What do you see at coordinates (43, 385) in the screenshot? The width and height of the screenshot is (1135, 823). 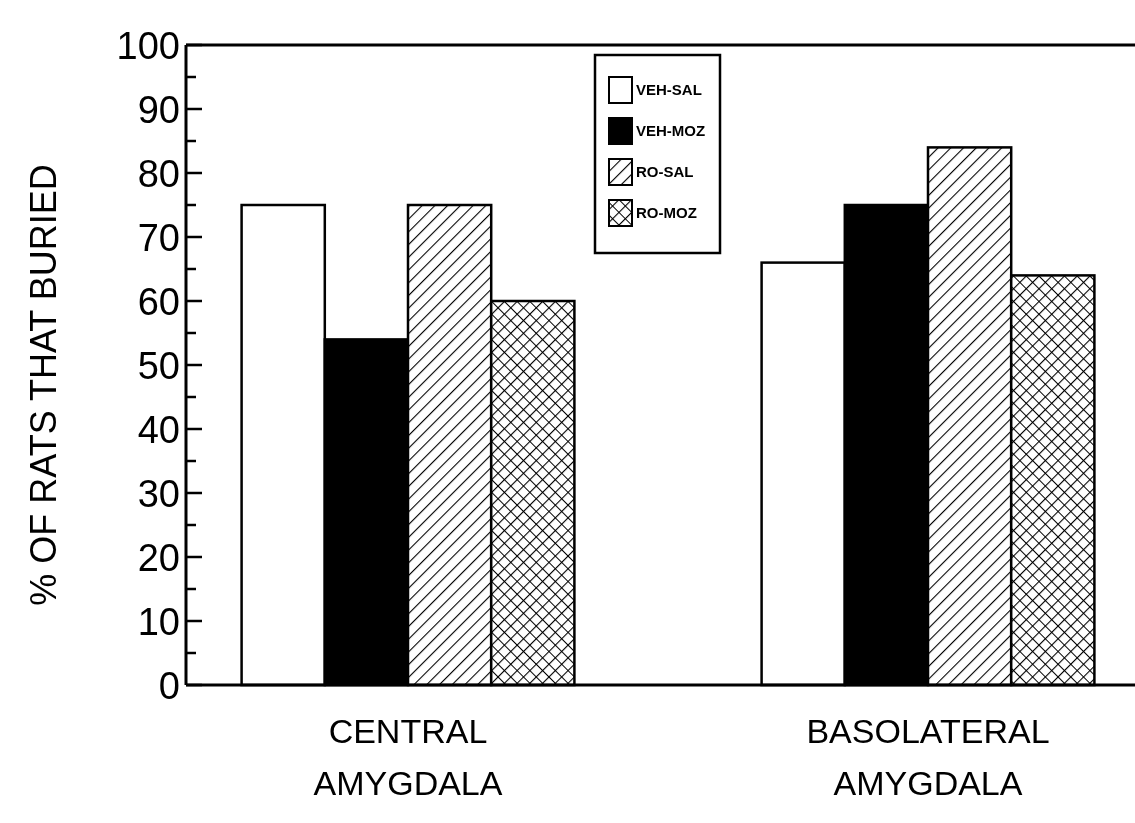 I see `y-axis-title: % OF RATS THAT BURIED` at bounding box center [43, 385].